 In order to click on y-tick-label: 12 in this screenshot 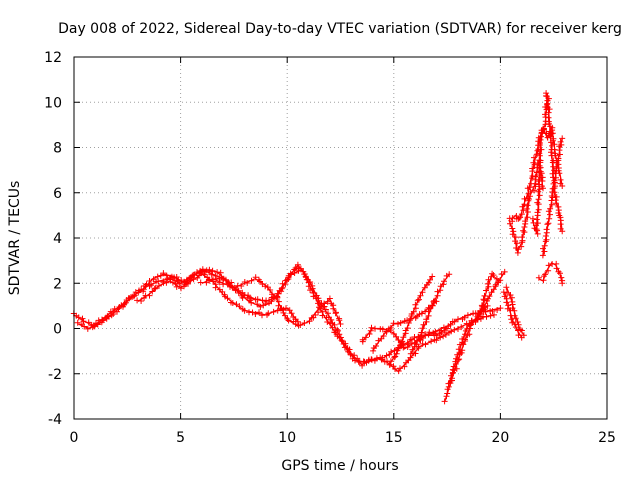, I will do `click(53, 58)`.